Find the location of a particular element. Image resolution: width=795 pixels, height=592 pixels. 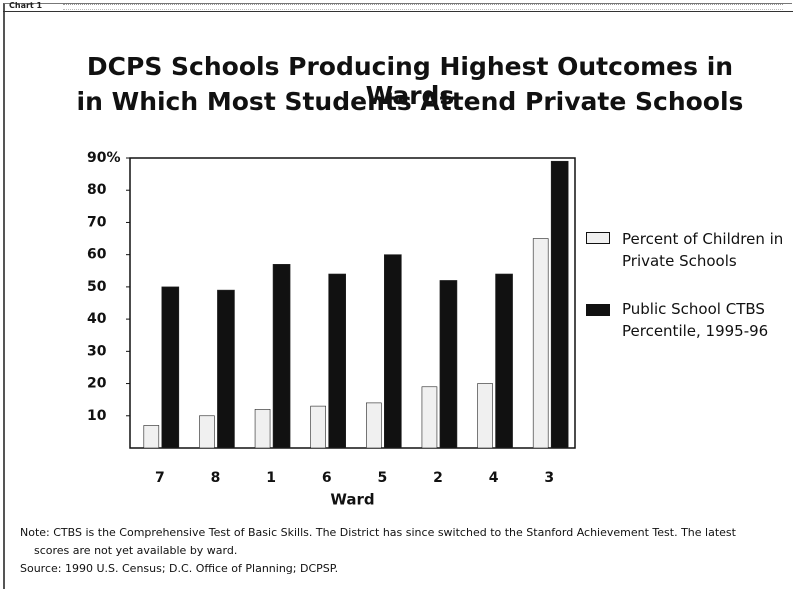

y-tick-label: 10 is located at coordinates (97, 416).